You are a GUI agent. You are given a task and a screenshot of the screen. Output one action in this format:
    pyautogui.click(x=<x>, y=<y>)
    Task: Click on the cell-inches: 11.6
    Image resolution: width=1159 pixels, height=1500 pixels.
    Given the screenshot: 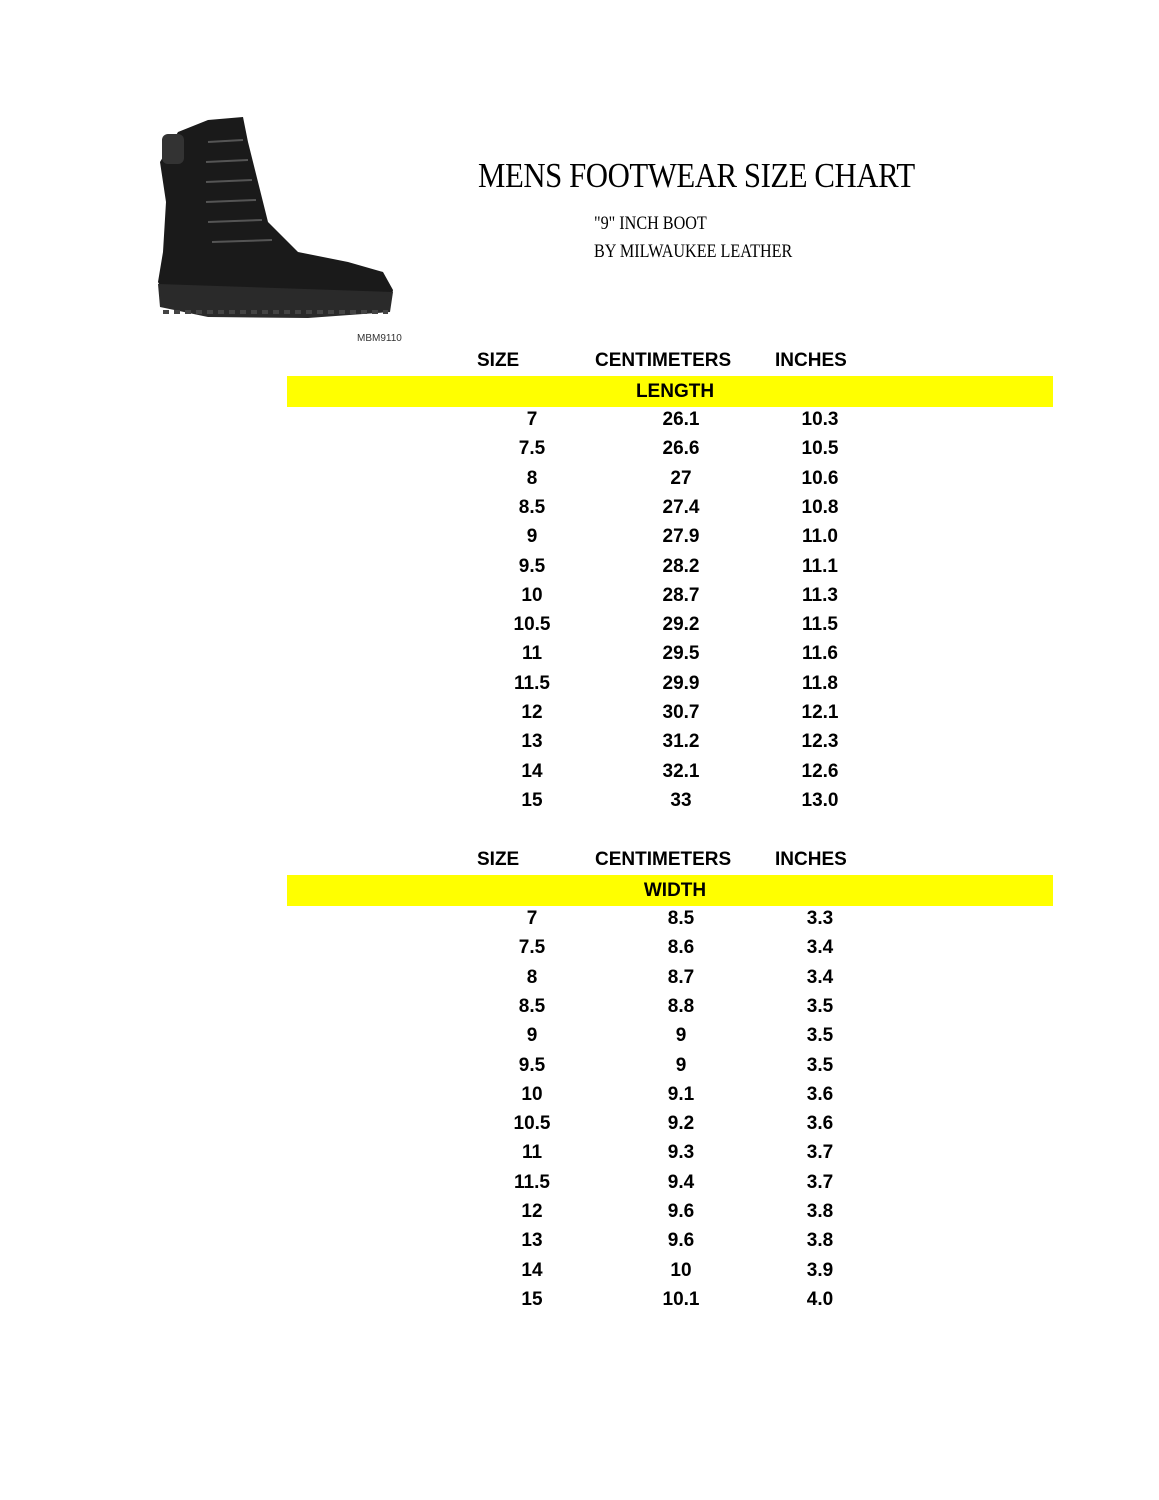 What is the action you would take?
    pyautogui.click(x=820, y=654)
    